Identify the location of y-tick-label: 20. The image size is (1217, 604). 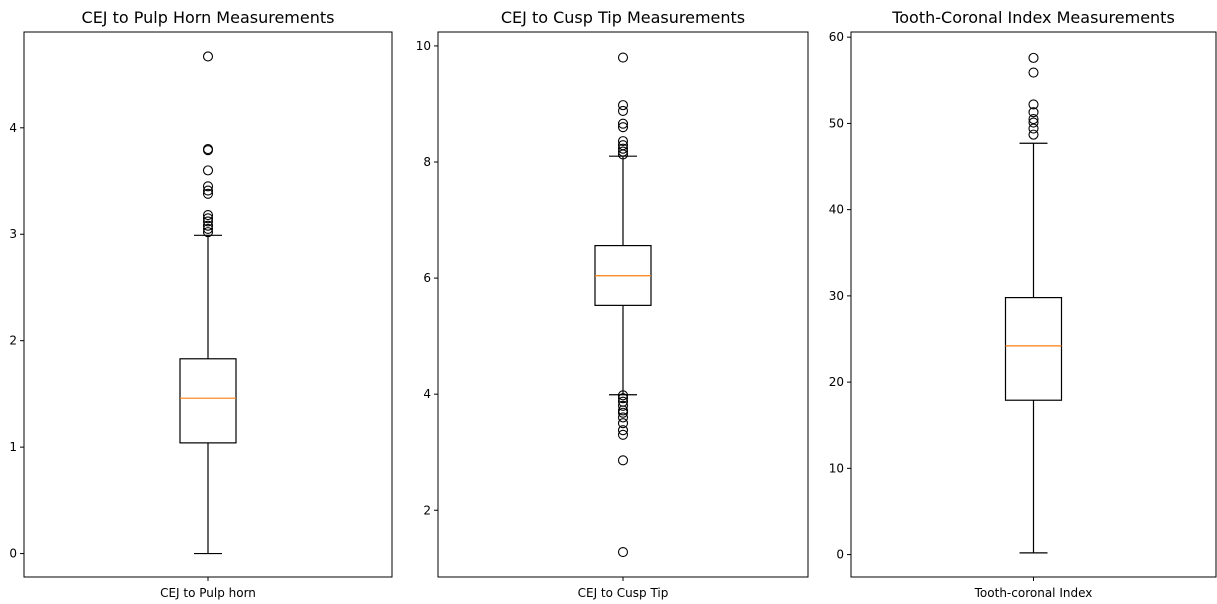
(836, 382).